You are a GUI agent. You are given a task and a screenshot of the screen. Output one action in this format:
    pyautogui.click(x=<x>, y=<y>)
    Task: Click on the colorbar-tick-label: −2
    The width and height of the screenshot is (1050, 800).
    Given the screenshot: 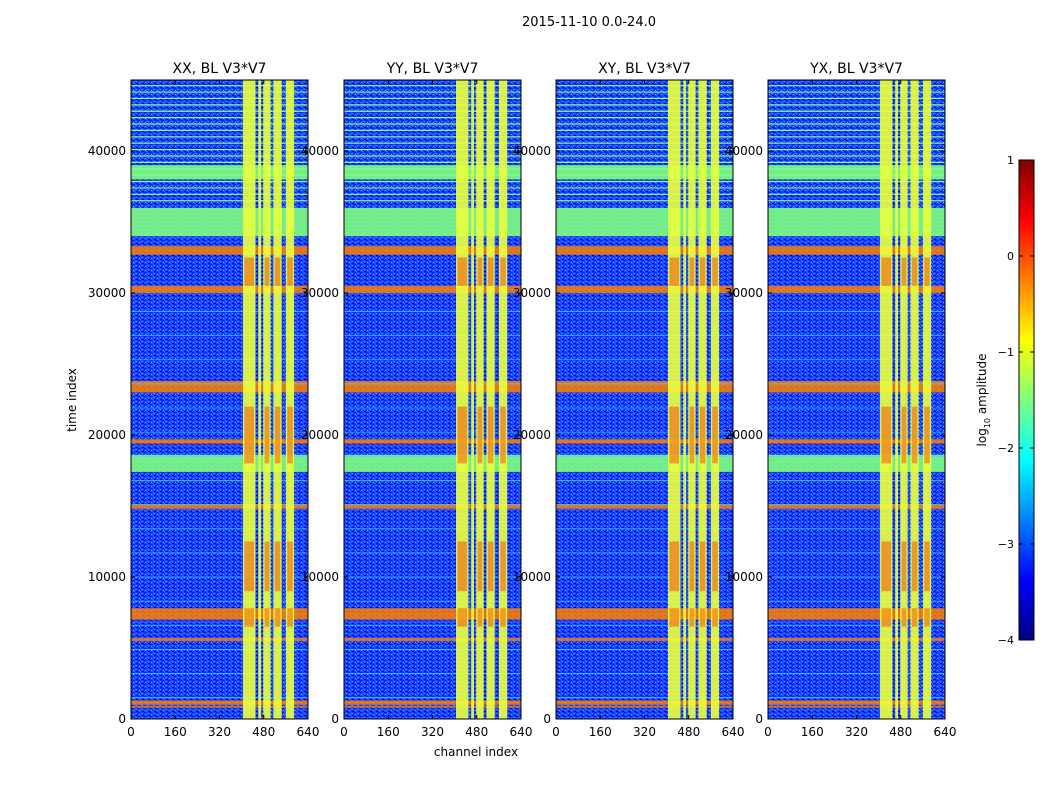 What is the action you would take?
    pyautogui.click(x=1006, y=448)
    